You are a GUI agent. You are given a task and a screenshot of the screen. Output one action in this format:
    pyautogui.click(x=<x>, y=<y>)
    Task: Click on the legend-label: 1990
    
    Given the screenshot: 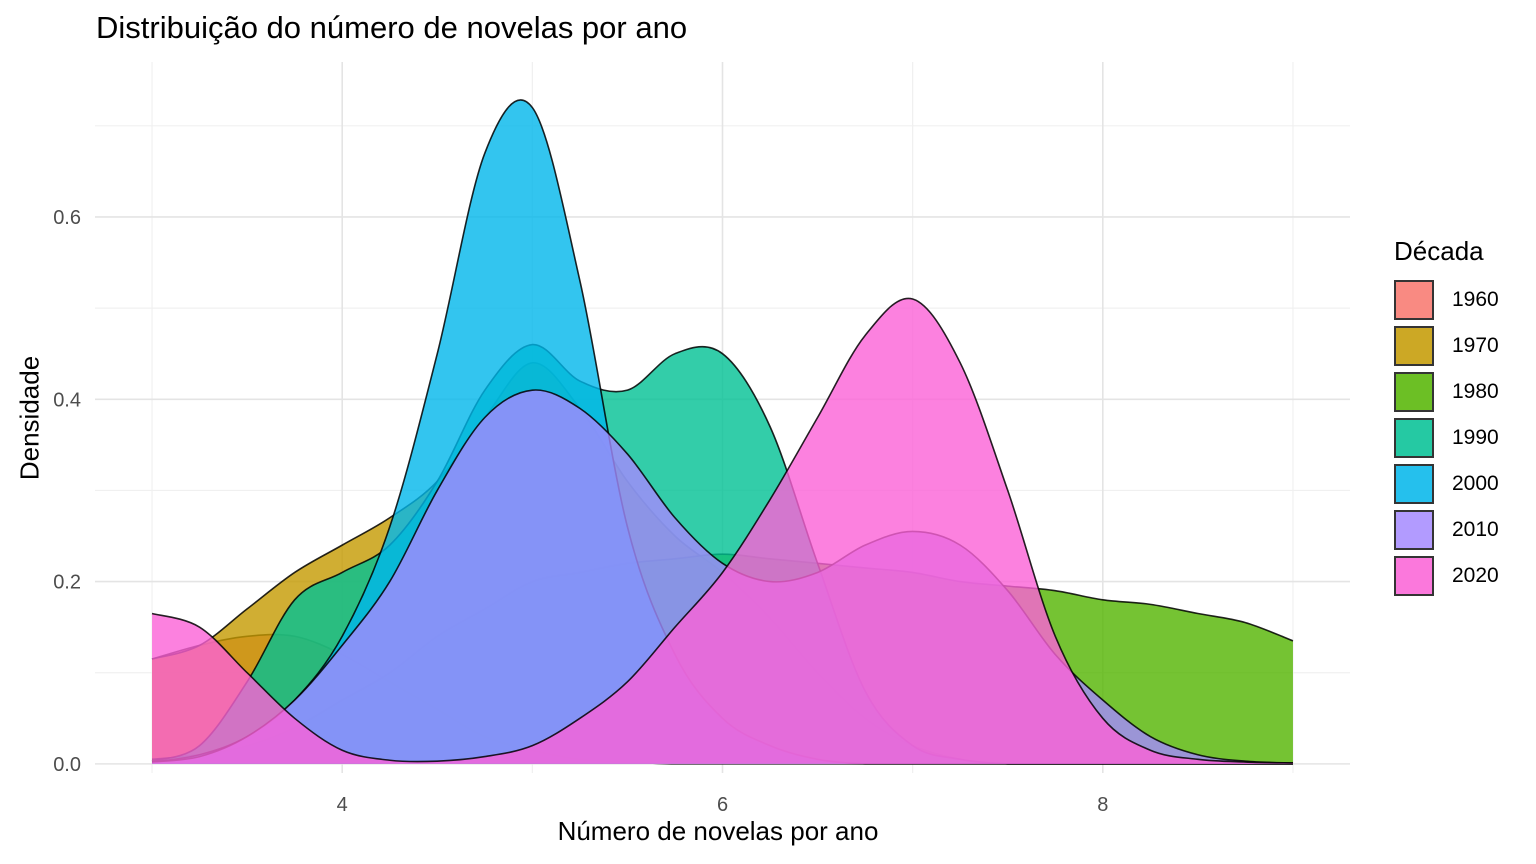 What is the action you would take?
    pyautogui.click(x=1475, y=437)
    